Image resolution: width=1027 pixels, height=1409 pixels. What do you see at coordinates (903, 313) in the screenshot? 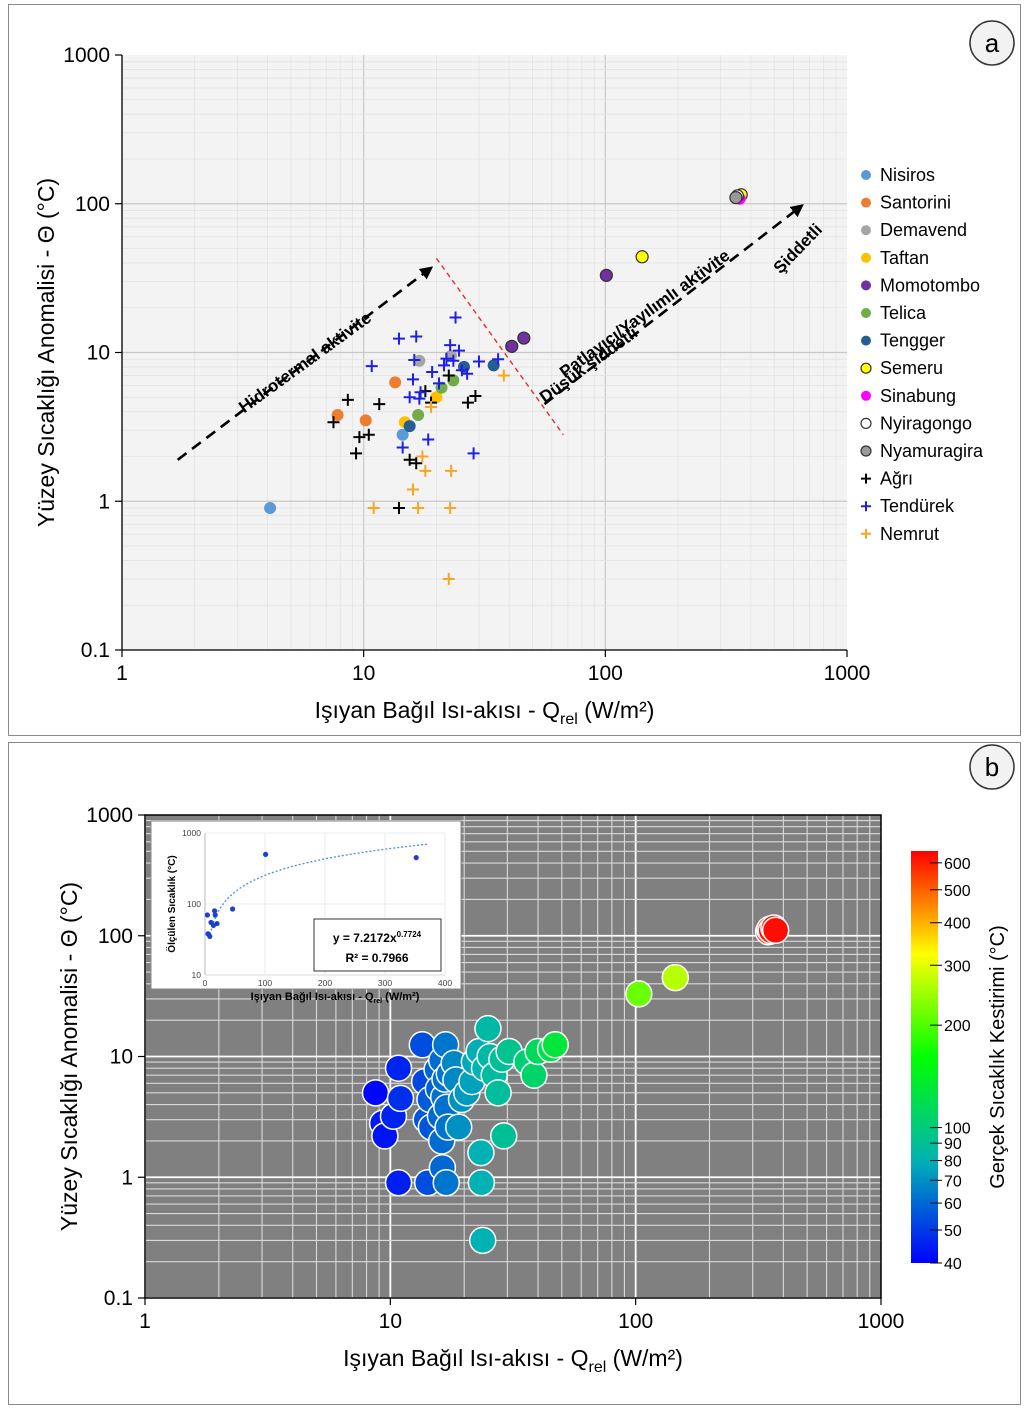
I see `legend-label: Telica` at bounding box center [903, 313].